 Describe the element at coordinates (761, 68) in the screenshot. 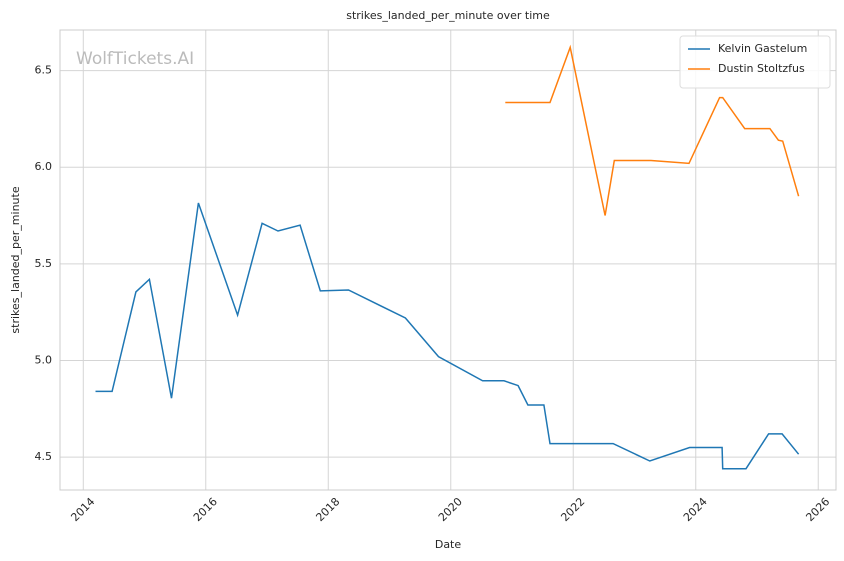

I see `legend-label: Dustin Stoltzfus` at that location.